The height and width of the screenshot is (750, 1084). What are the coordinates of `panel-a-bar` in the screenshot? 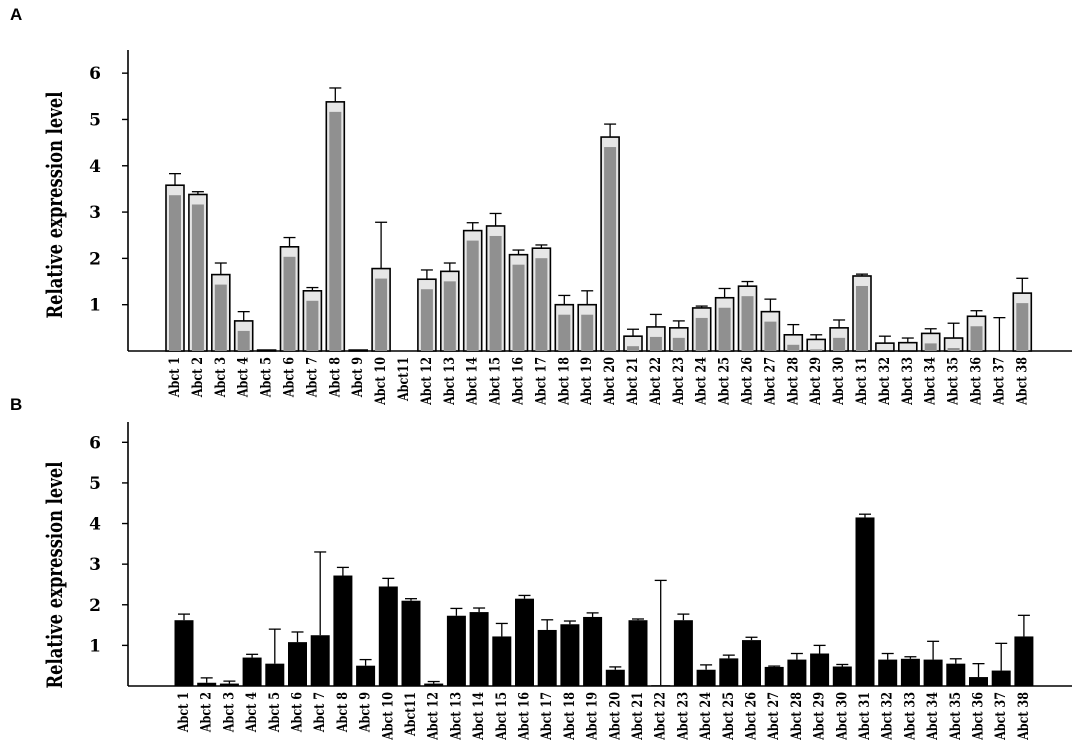 It's located at (266, 350).